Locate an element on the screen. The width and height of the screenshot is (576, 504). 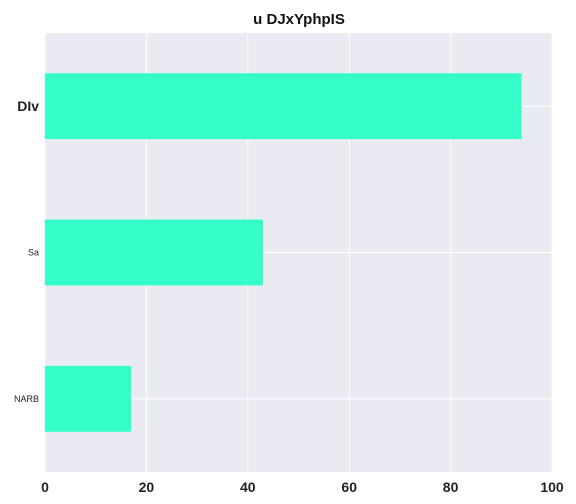
bar-sa is located at coordinates (154, 253).